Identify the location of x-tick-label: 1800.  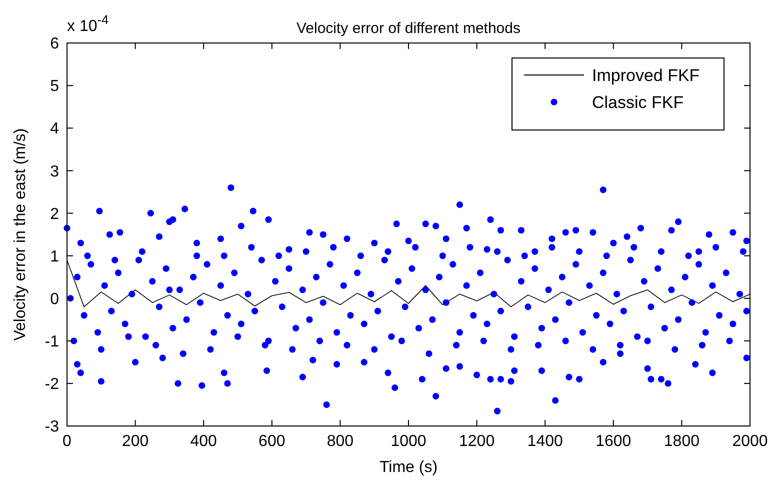
(682, 441).